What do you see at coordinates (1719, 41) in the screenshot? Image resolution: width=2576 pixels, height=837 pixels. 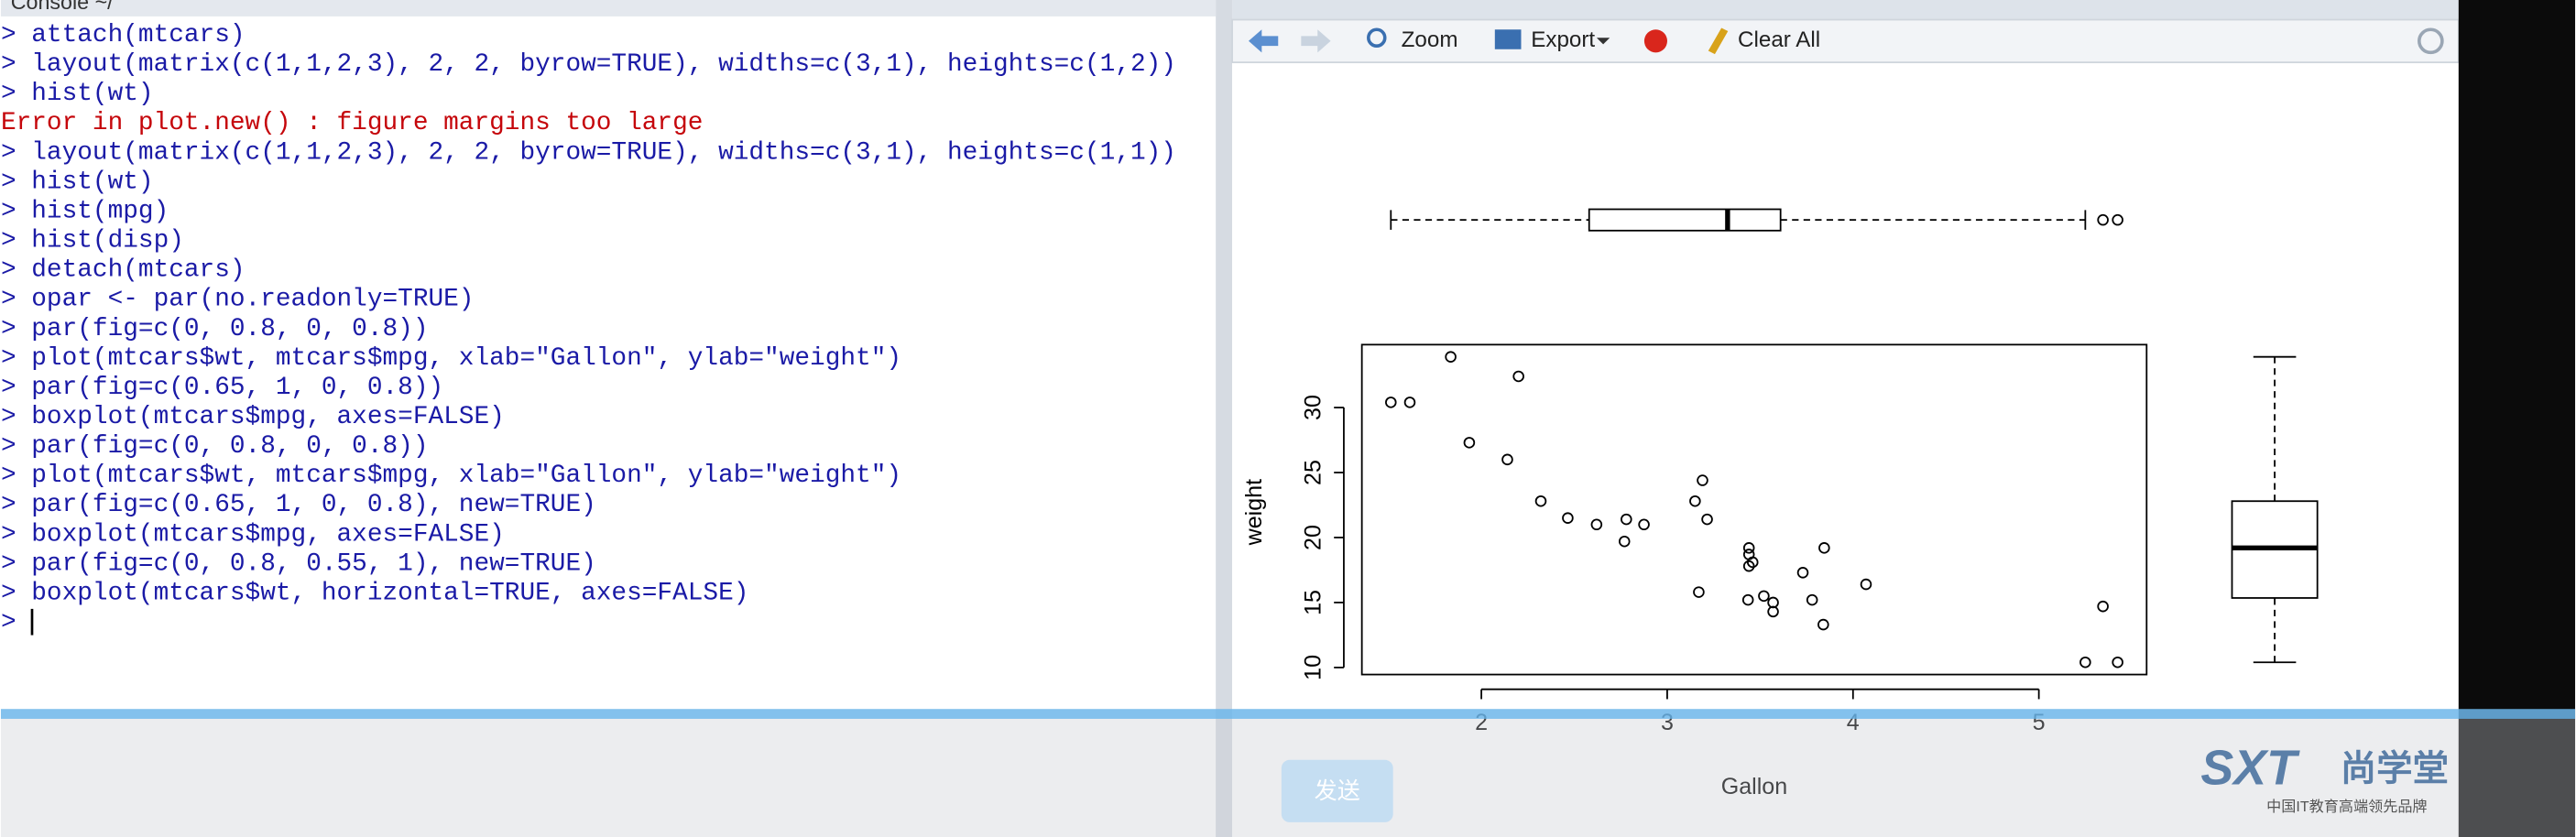 I see `clear-icon` at bounding box center [1719, 41].